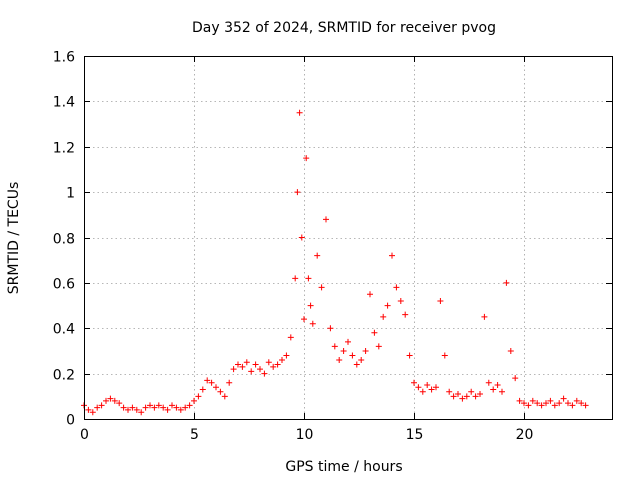 The width and height of the screenshot is (640, 480). Describe the element at coordinates (84, 435) in the screenshot. I see `x-tick-label: 0` at that location.